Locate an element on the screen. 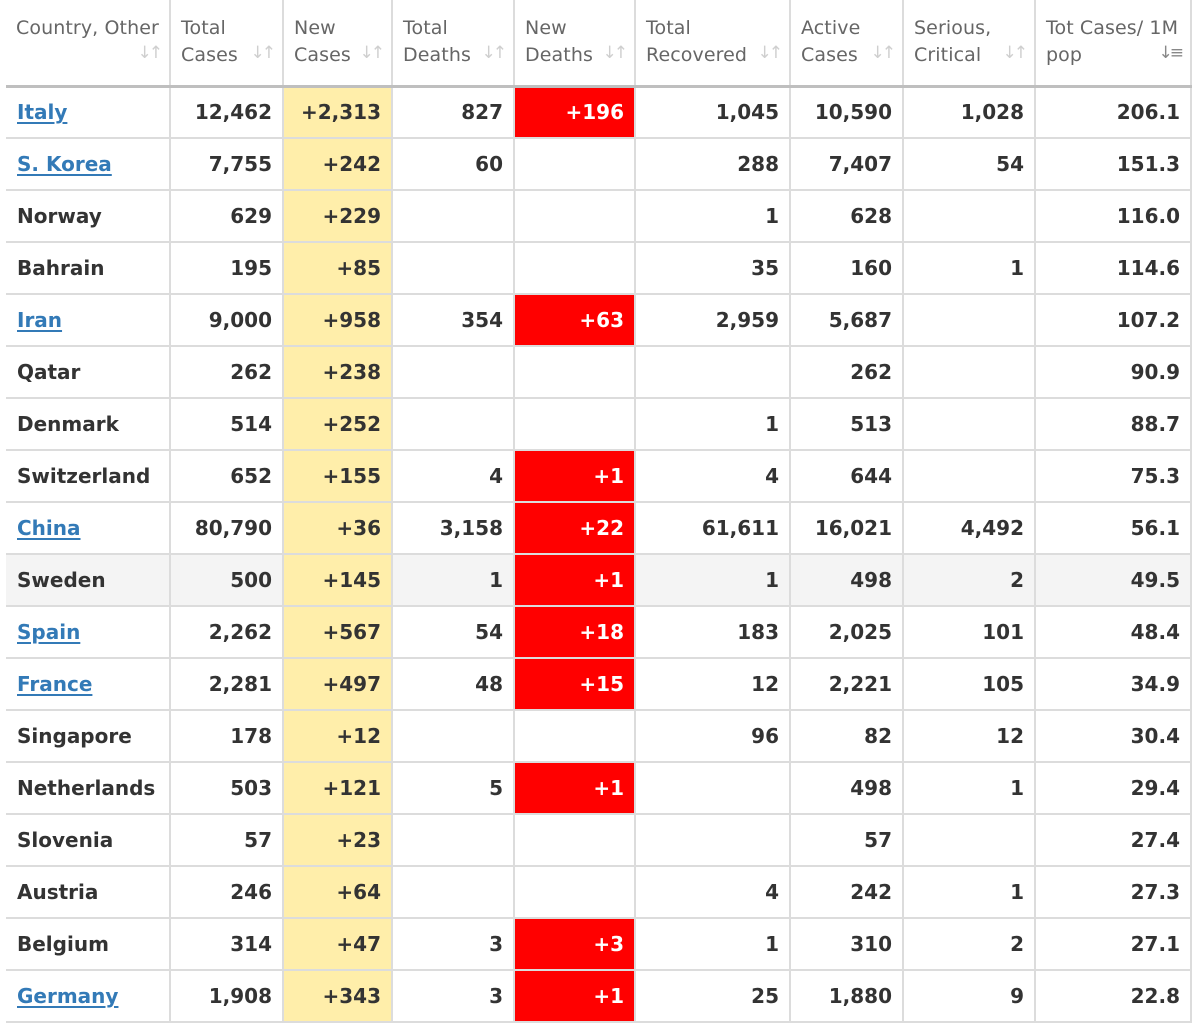 This screenshot has width=1200, height=1029. cell-new-deaths: +196 is located at coordinates (574, 112).